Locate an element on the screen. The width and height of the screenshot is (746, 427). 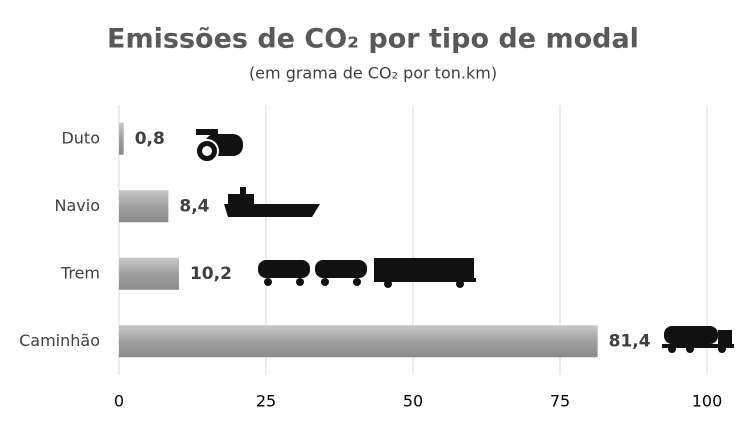
x-tick-label: 75 is located at coordinates (560, 401).